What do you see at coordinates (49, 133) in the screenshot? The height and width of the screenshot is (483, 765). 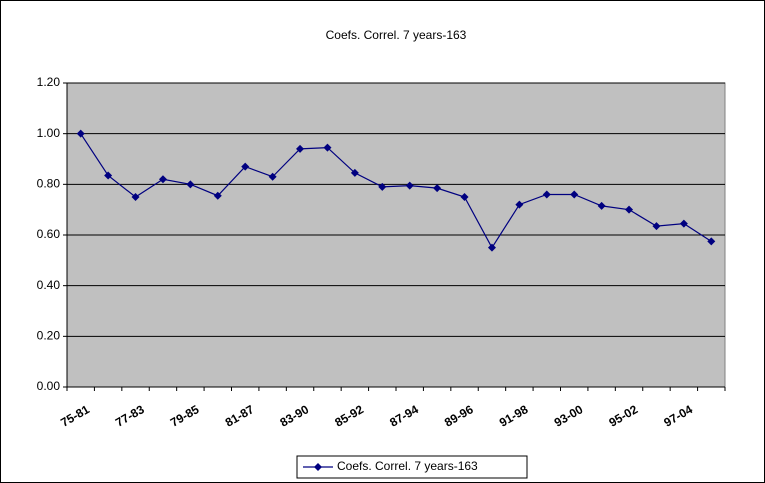 I see `y-tick-label: 1.00` at bounding box center [49, 133].